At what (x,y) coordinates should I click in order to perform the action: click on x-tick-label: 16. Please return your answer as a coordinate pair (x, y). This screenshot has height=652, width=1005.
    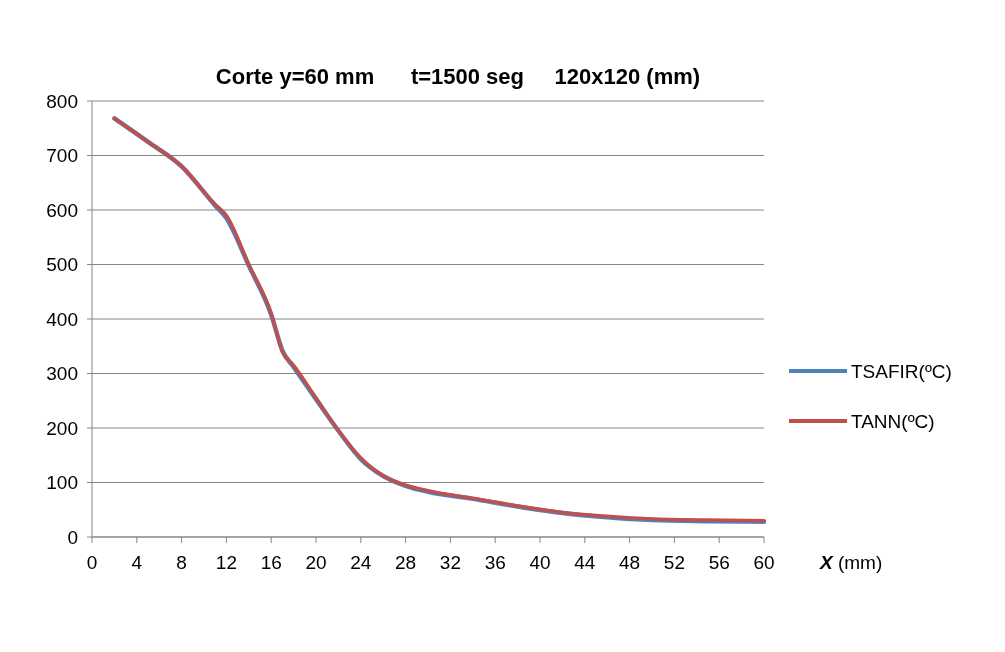
    Looking at the image, I should click on (271, 562).